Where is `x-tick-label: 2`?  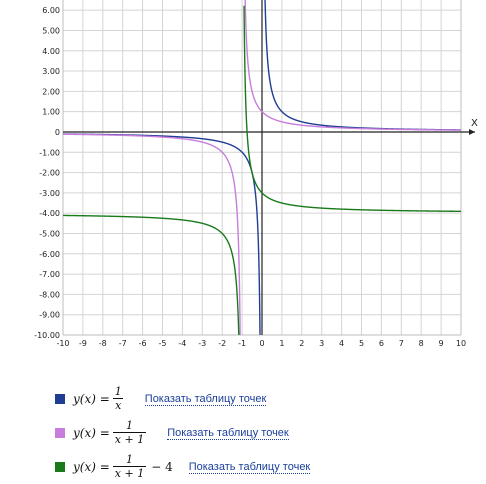 x-tick-label: 2 is located at coordinates (301, 343).